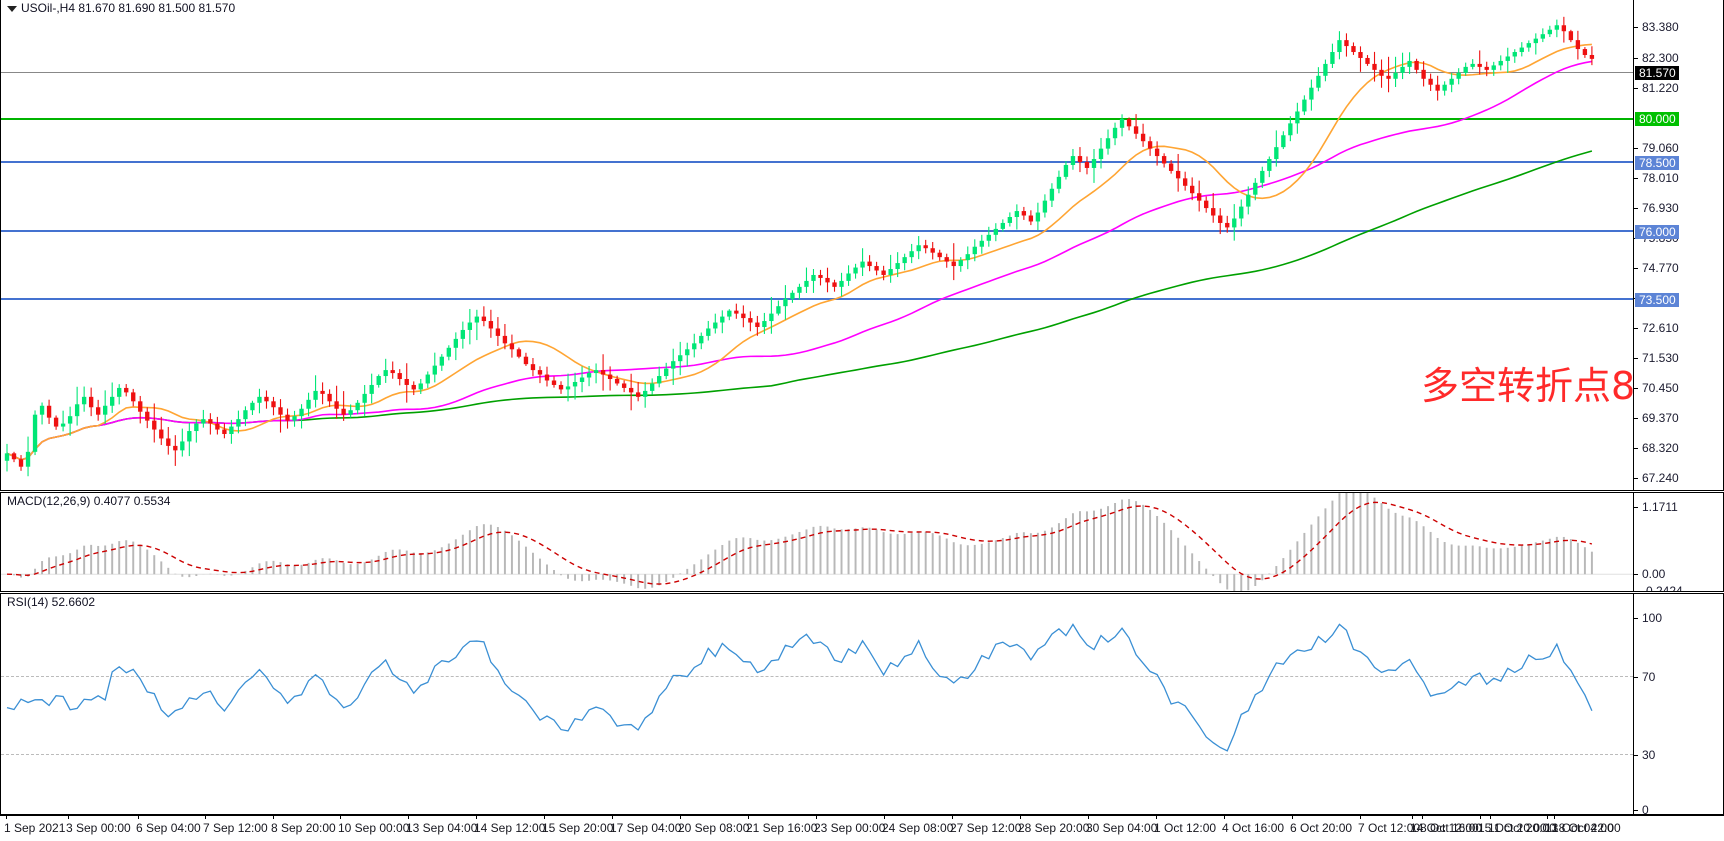 The height and width of the screenshot is (841, 1724). I want to click on time-axis-label: 8 Sep 20:00, so click(303, 828).